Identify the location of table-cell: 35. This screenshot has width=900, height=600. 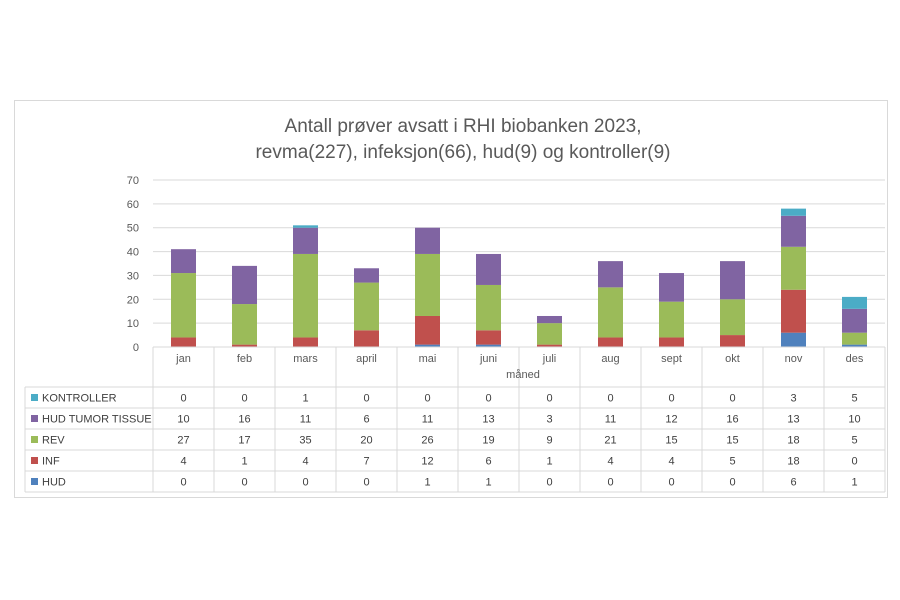
(305, 441).